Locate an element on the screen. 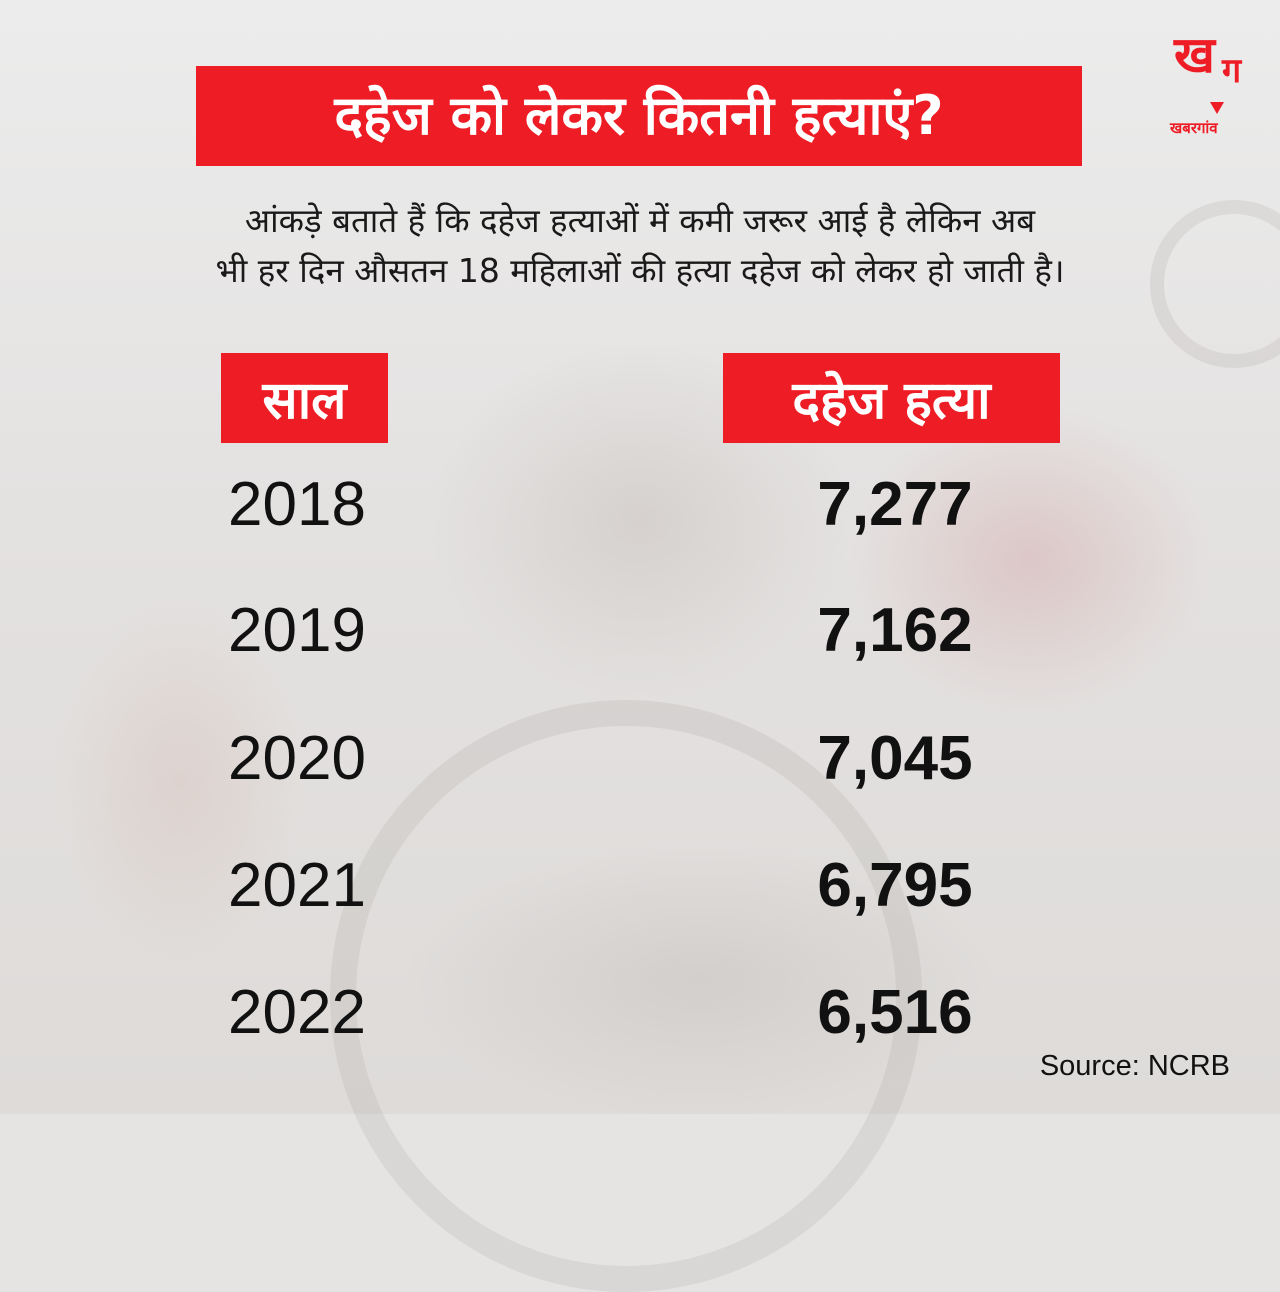 The image size is (1280, 1292). table-row-year: 2019 is located at coordinates (297, 630).